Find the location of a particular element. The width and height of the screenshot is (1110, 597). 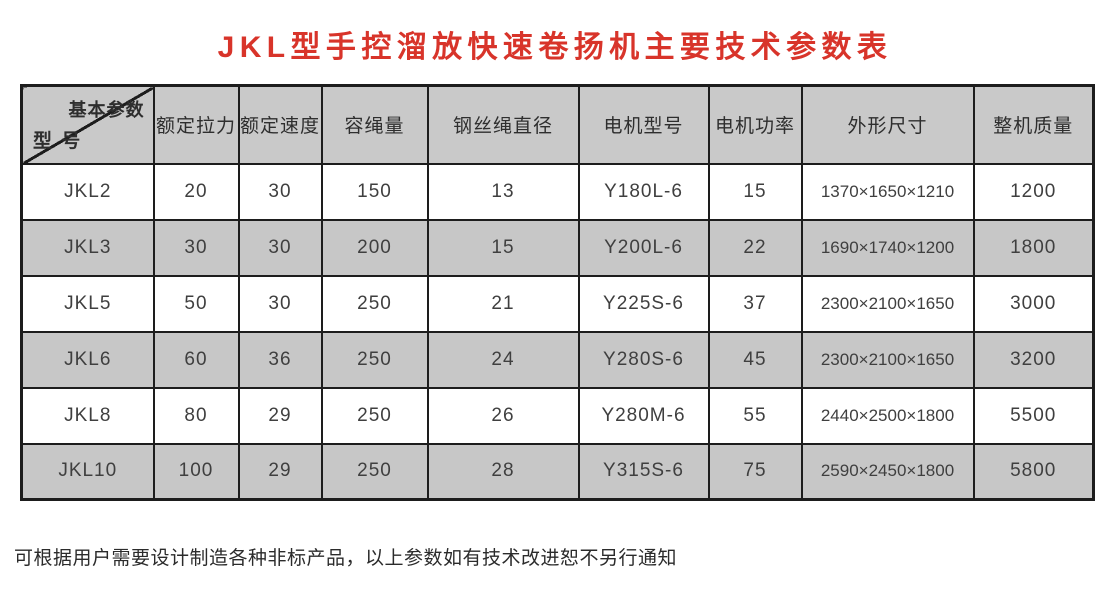

cell-rated-pull: 50 is located at coordinates (196, 303).